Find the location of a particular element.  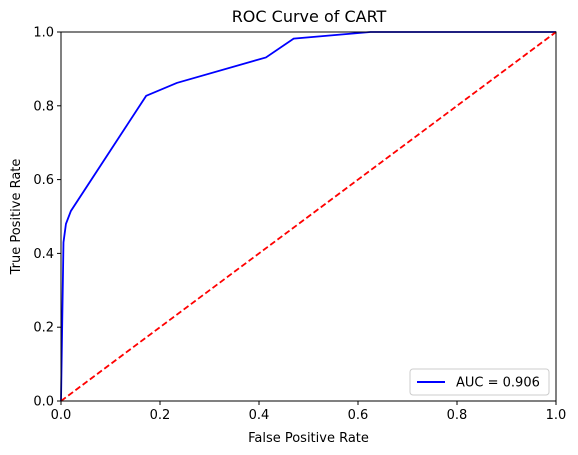

x-tick-label: 0.2 is located at coordinates (160, 415).